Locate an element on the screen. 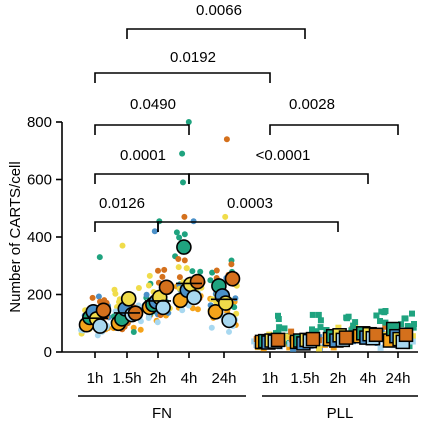  x-tick-label: 2h is located at coordinates (338, 378).